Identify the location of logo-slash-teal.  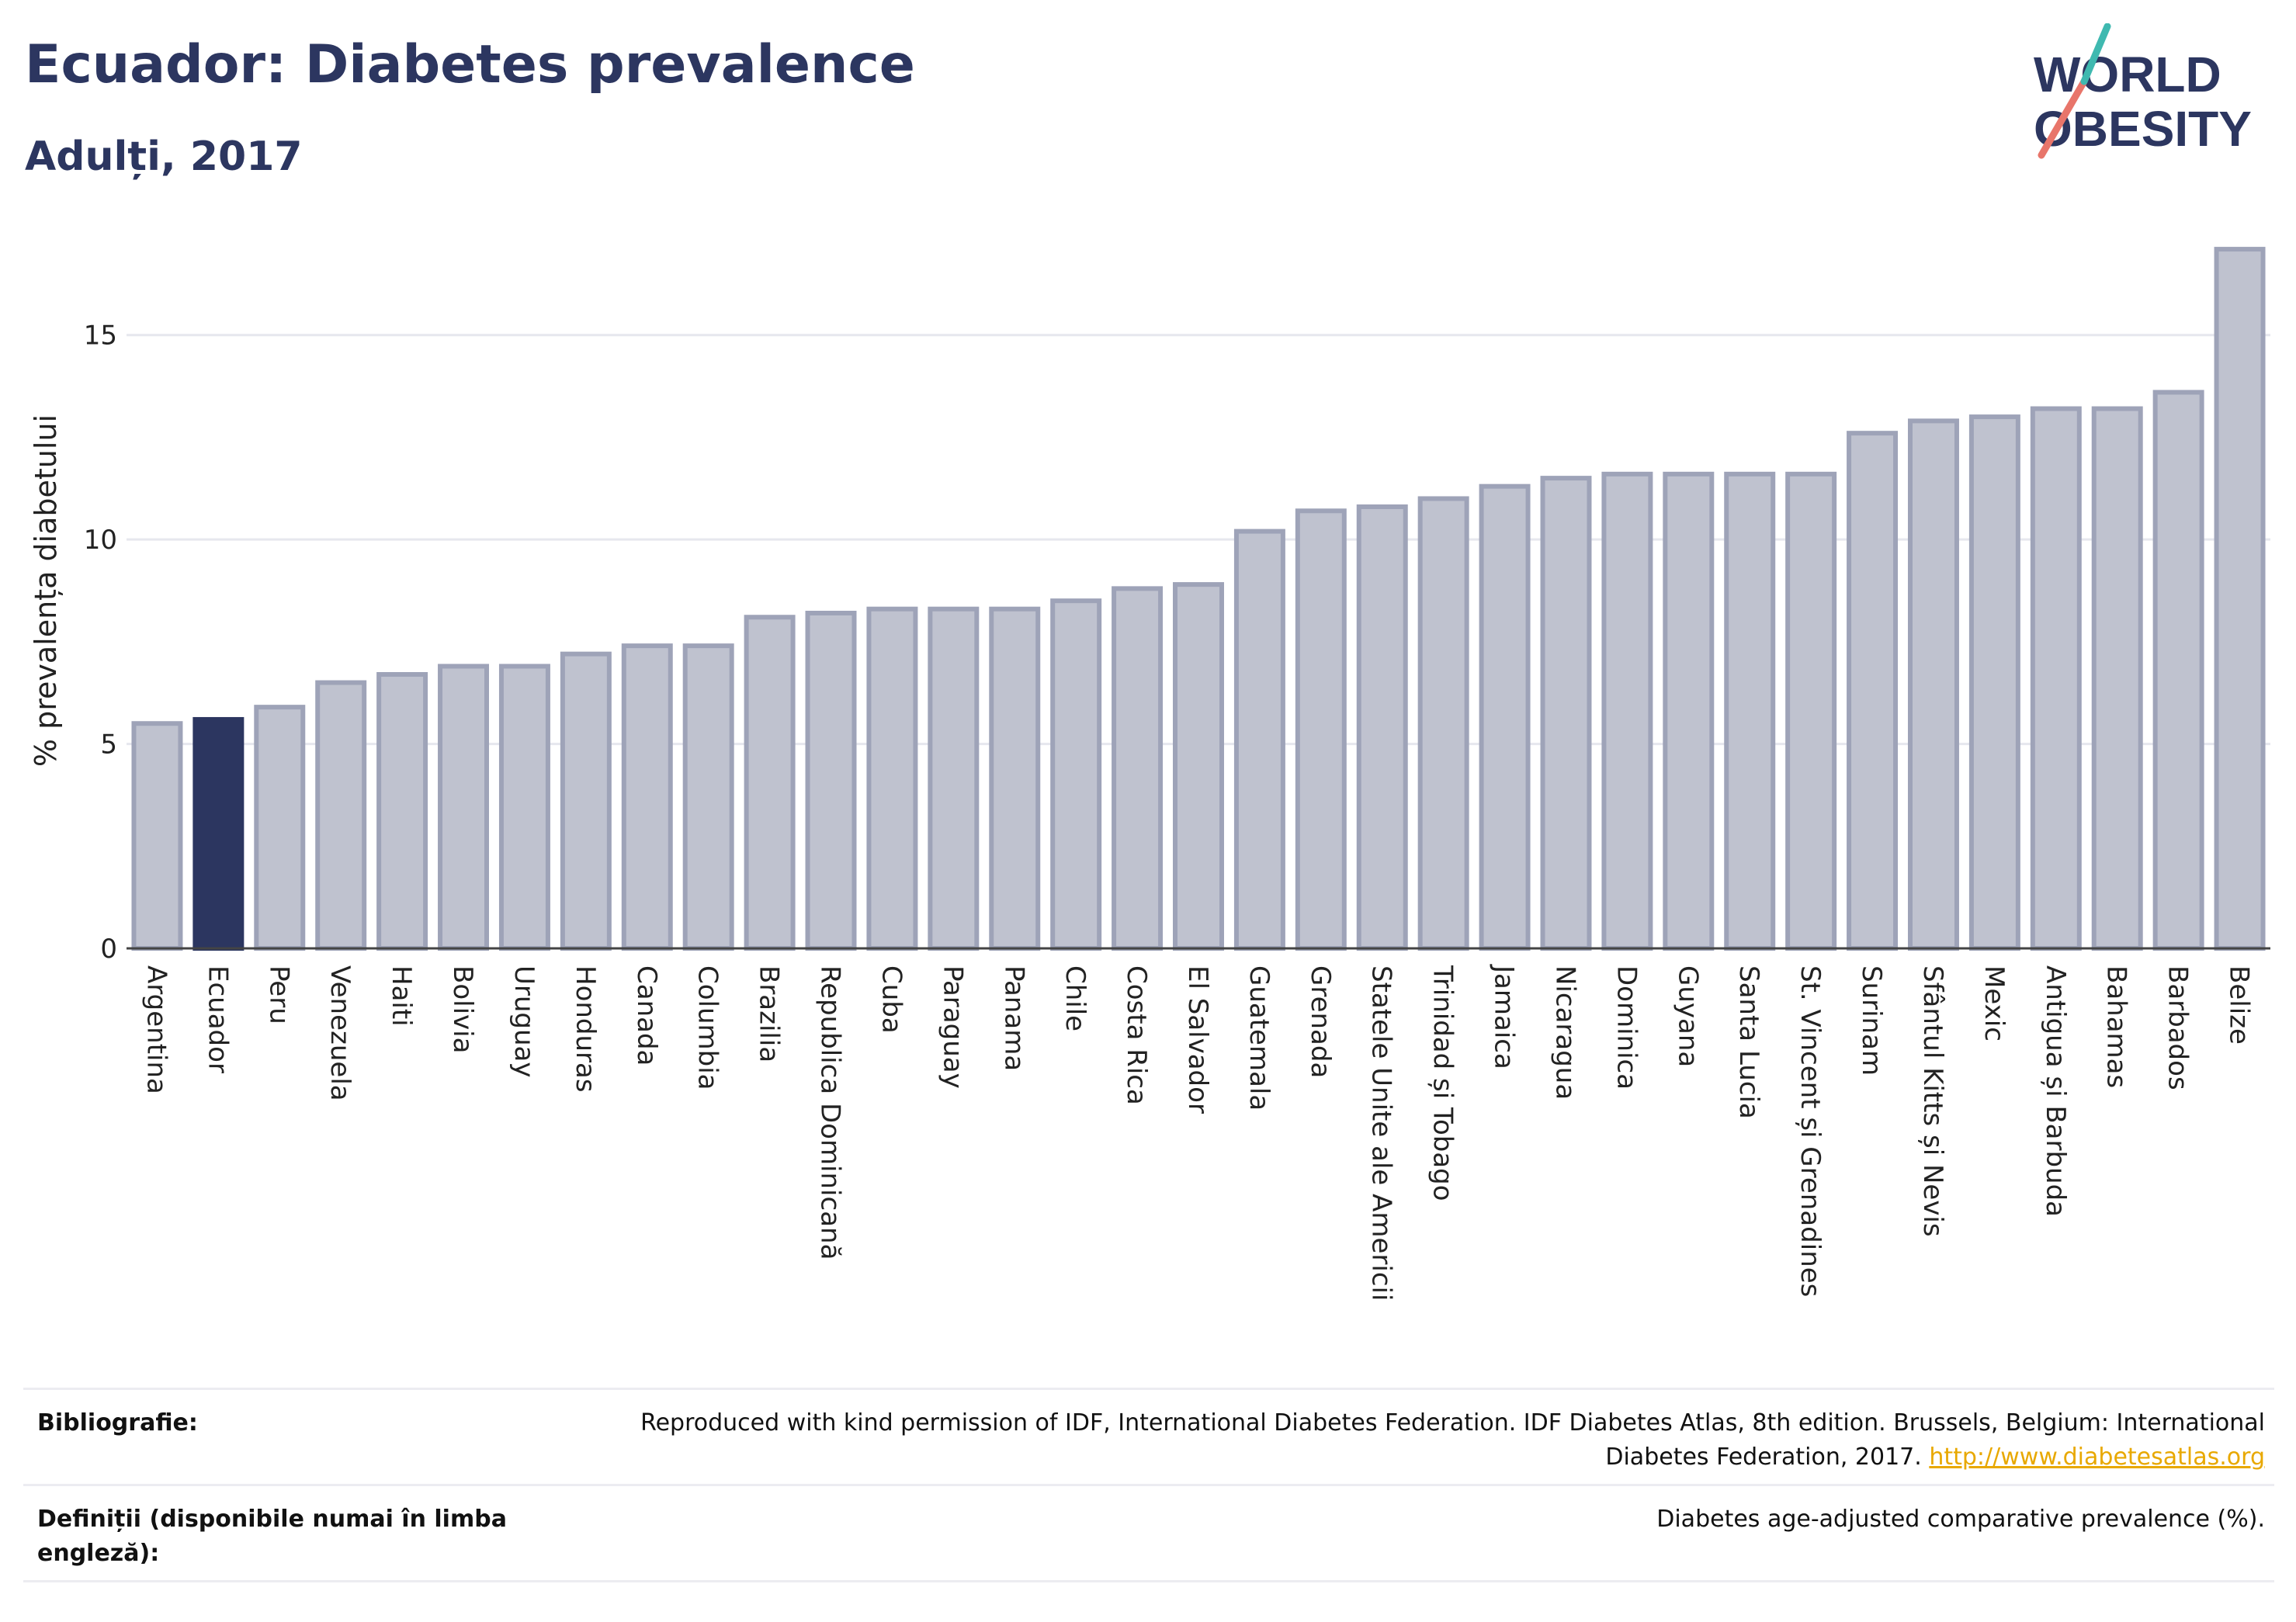
(2095, 54).